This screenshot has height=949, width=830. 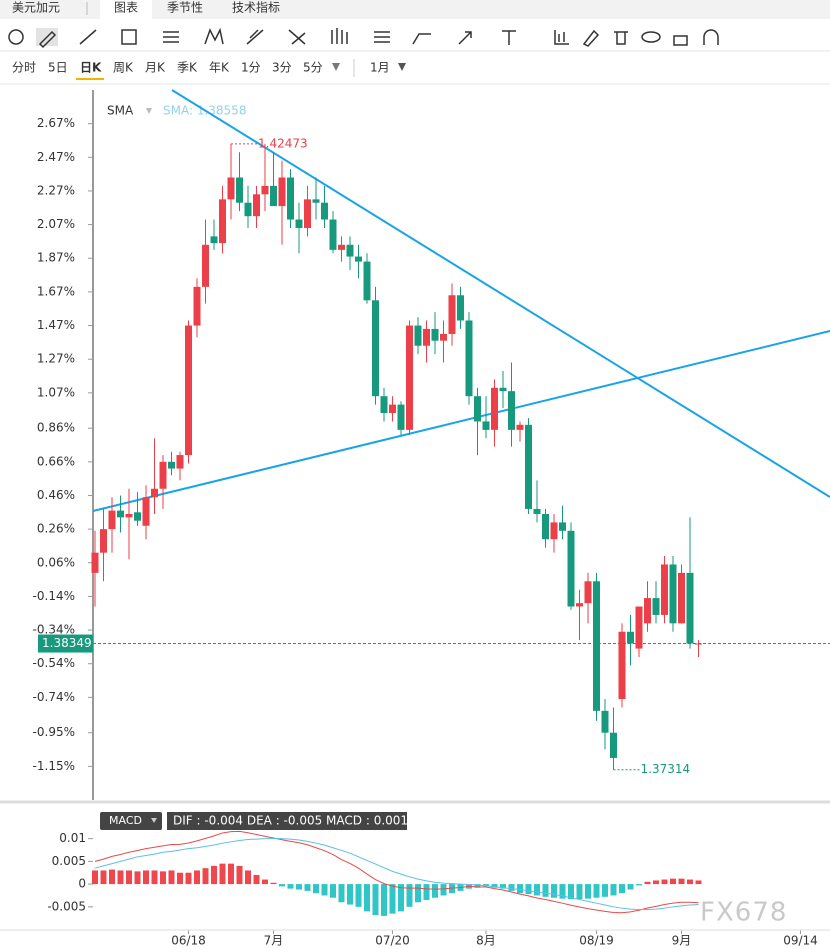 I want to click on tab: 技术指标, so click(x=256, y=7).